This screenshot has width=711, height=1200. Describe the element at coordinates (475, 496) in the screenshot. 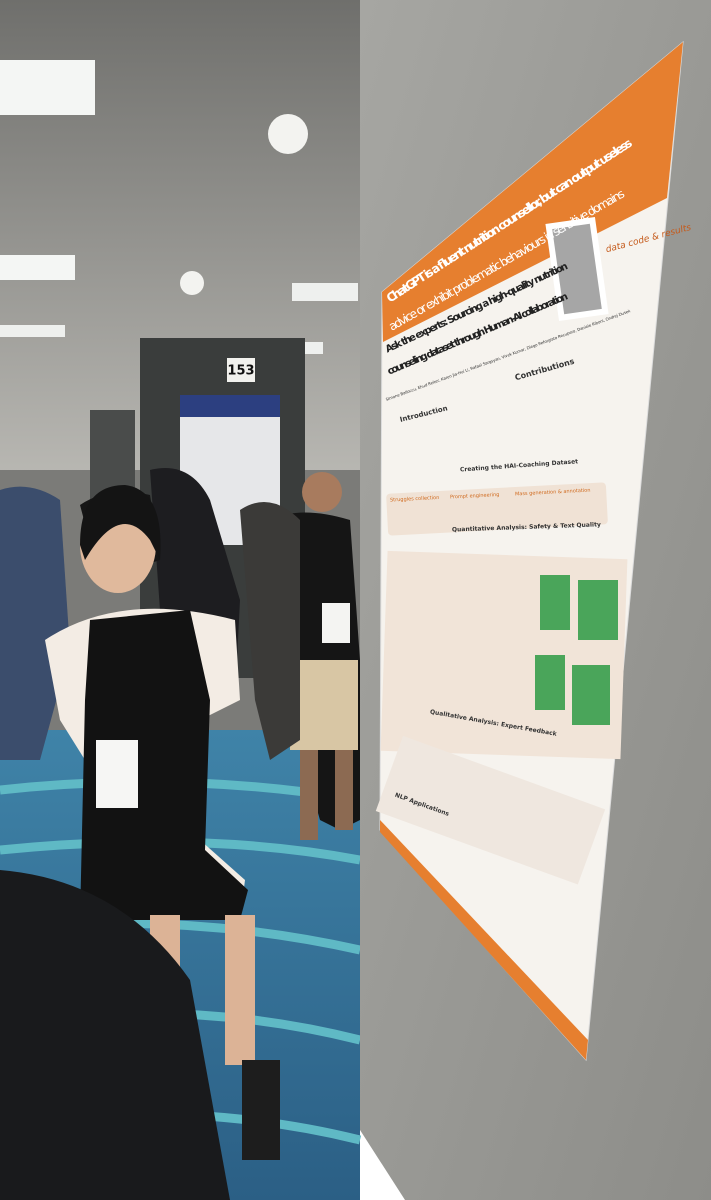

I see `pipeline-step: Prompt engineering` at that location.